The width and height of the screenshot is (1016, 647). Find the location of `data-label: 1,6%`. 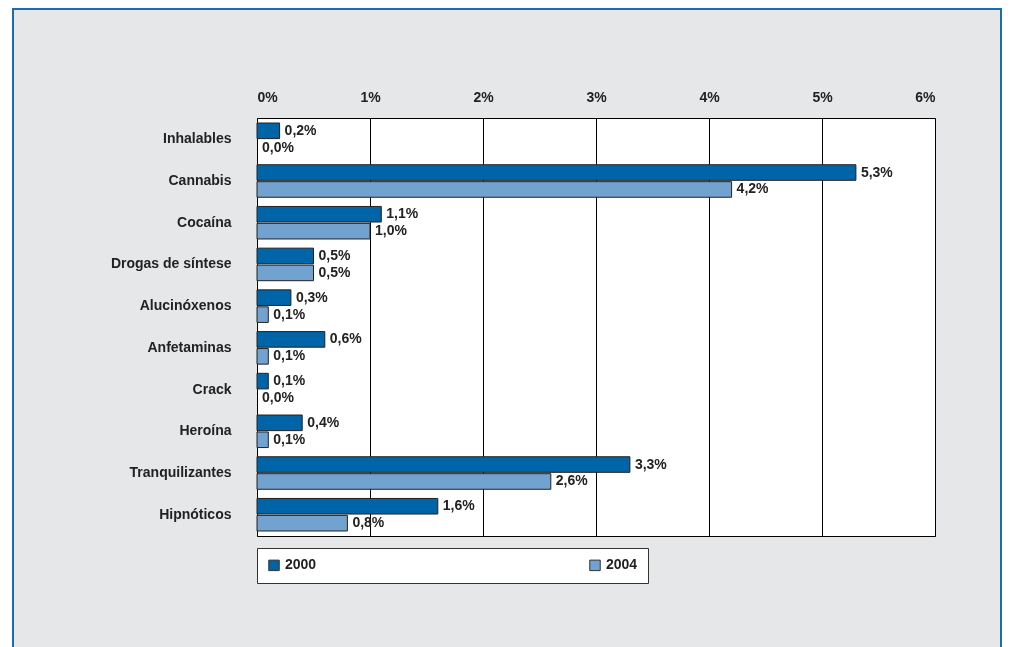

data-label: 1,6% is located at coordinates (459, 505).